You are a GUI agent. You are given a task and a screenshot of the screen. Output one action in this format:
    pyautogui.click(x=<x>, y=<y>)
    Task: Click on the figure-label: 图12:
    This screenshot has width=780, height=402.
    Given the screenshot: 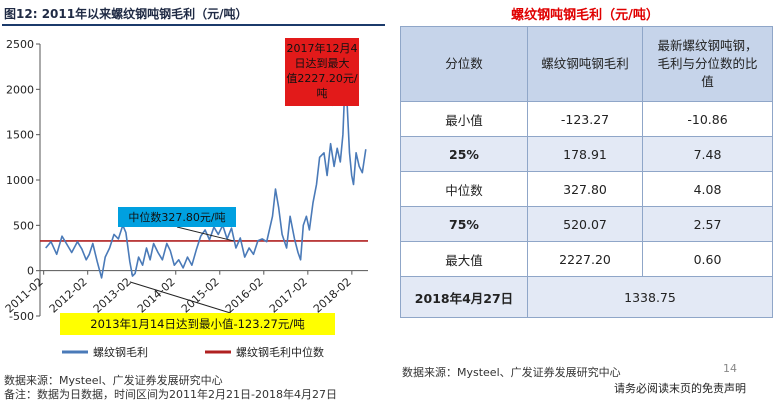 What is the action you would take?
    pyautogui.click(x=21, y=14)
    